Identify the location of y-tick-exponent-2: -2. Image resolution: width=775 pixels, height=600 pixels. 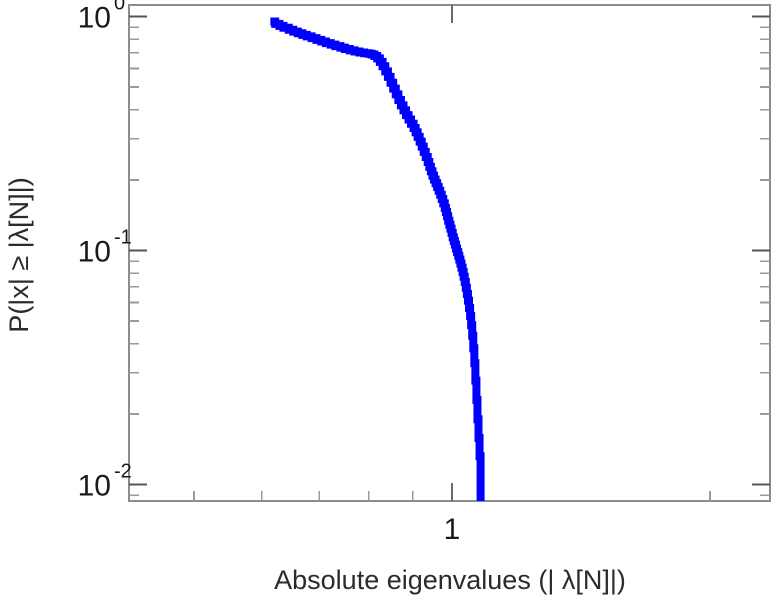
(123, 471).